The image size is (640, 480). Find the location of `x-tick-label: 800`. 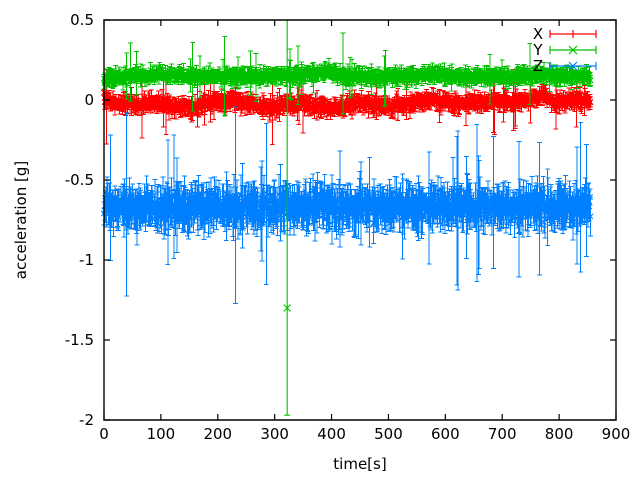

x-tick-label: 800 is located at coordinates (559, 434).